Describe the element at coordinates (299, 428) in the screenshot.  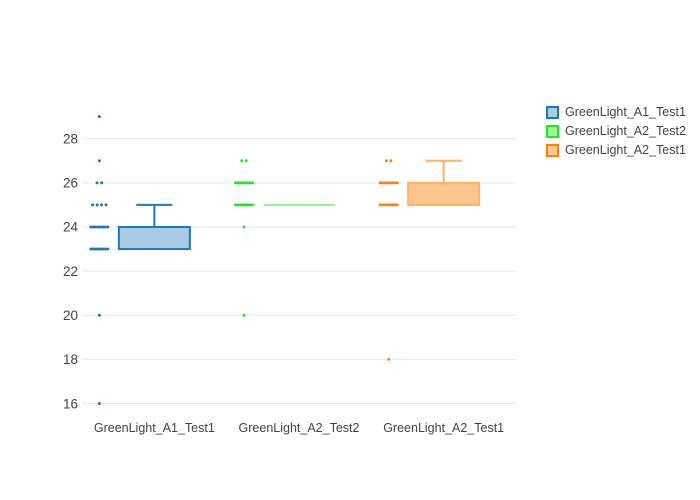
I see `x-tick-label: GreenLight_A2_Test2` at that location.